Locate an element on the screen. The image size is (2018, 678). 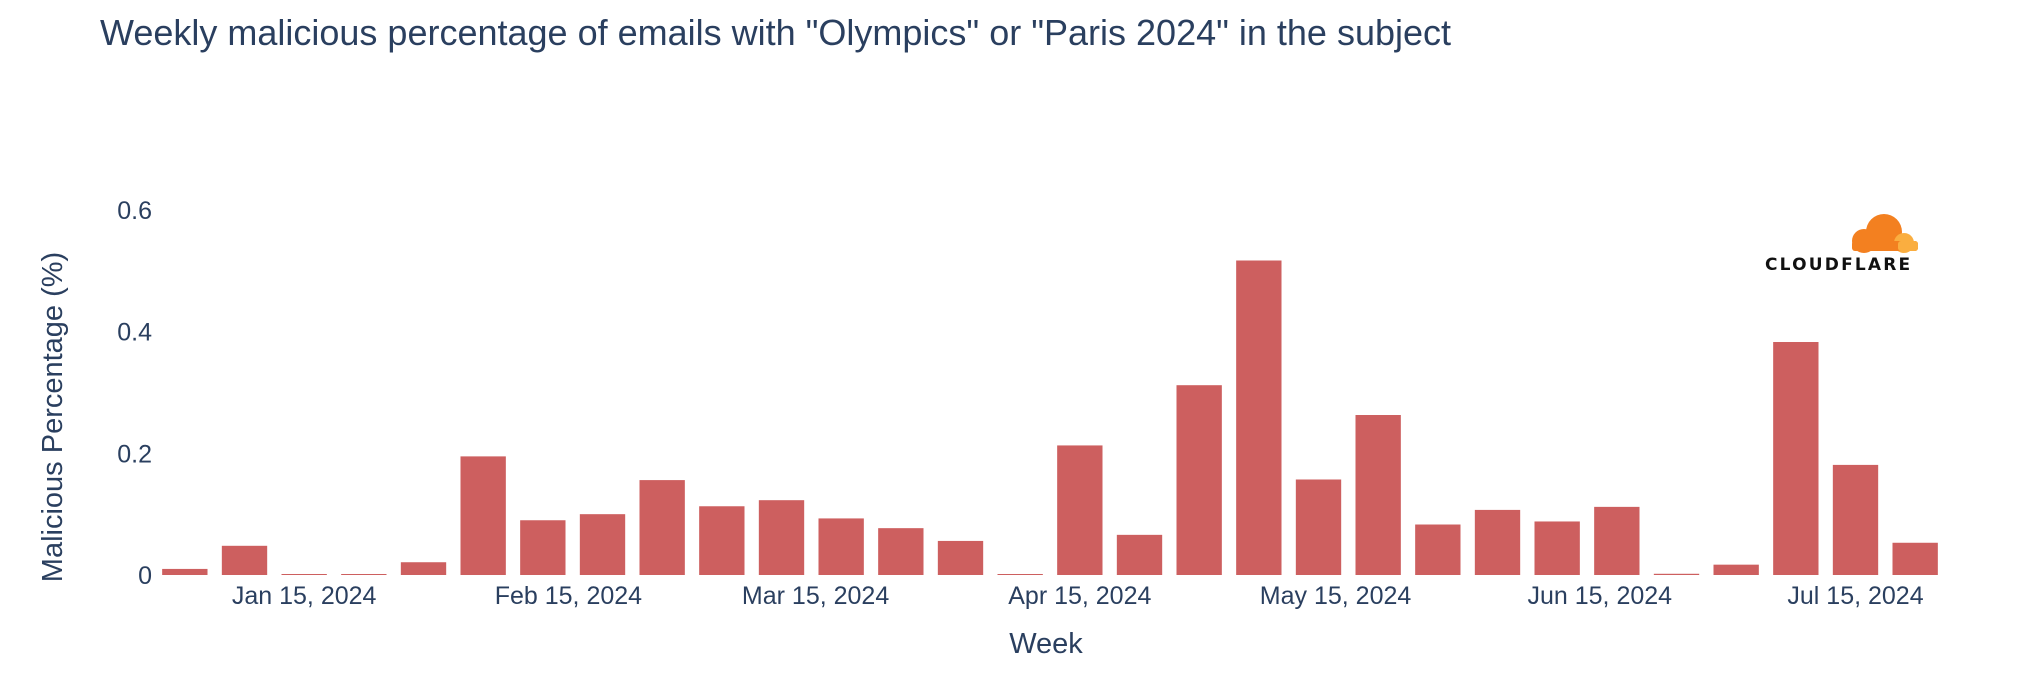
y-tick-label: 0.4 is located at coordinates (134, 333).